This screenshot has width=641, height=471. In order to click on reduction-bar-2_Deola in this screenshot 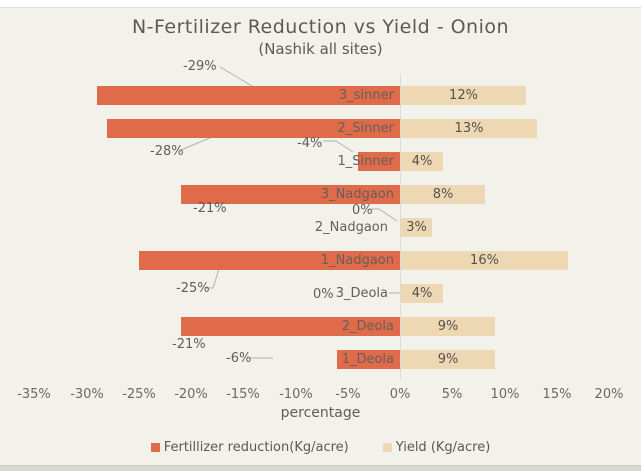, I will do `click(290, 326)`.